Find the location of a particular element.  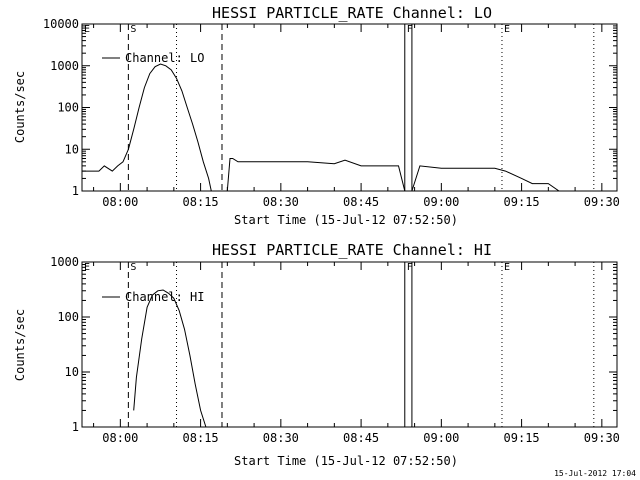

panel-hi-legend: Channel: HI is located at coordinates (153, 297).